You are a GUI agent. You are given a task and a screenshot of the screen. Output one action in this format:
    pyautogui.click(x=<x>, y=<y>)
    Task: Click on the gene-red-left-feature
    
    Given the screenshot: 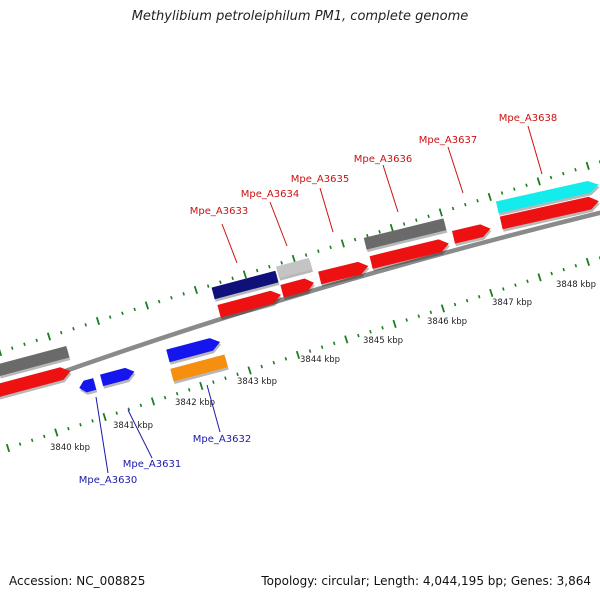 What is the action you would take?
    pyautogui.click(x=35, y=383)
    